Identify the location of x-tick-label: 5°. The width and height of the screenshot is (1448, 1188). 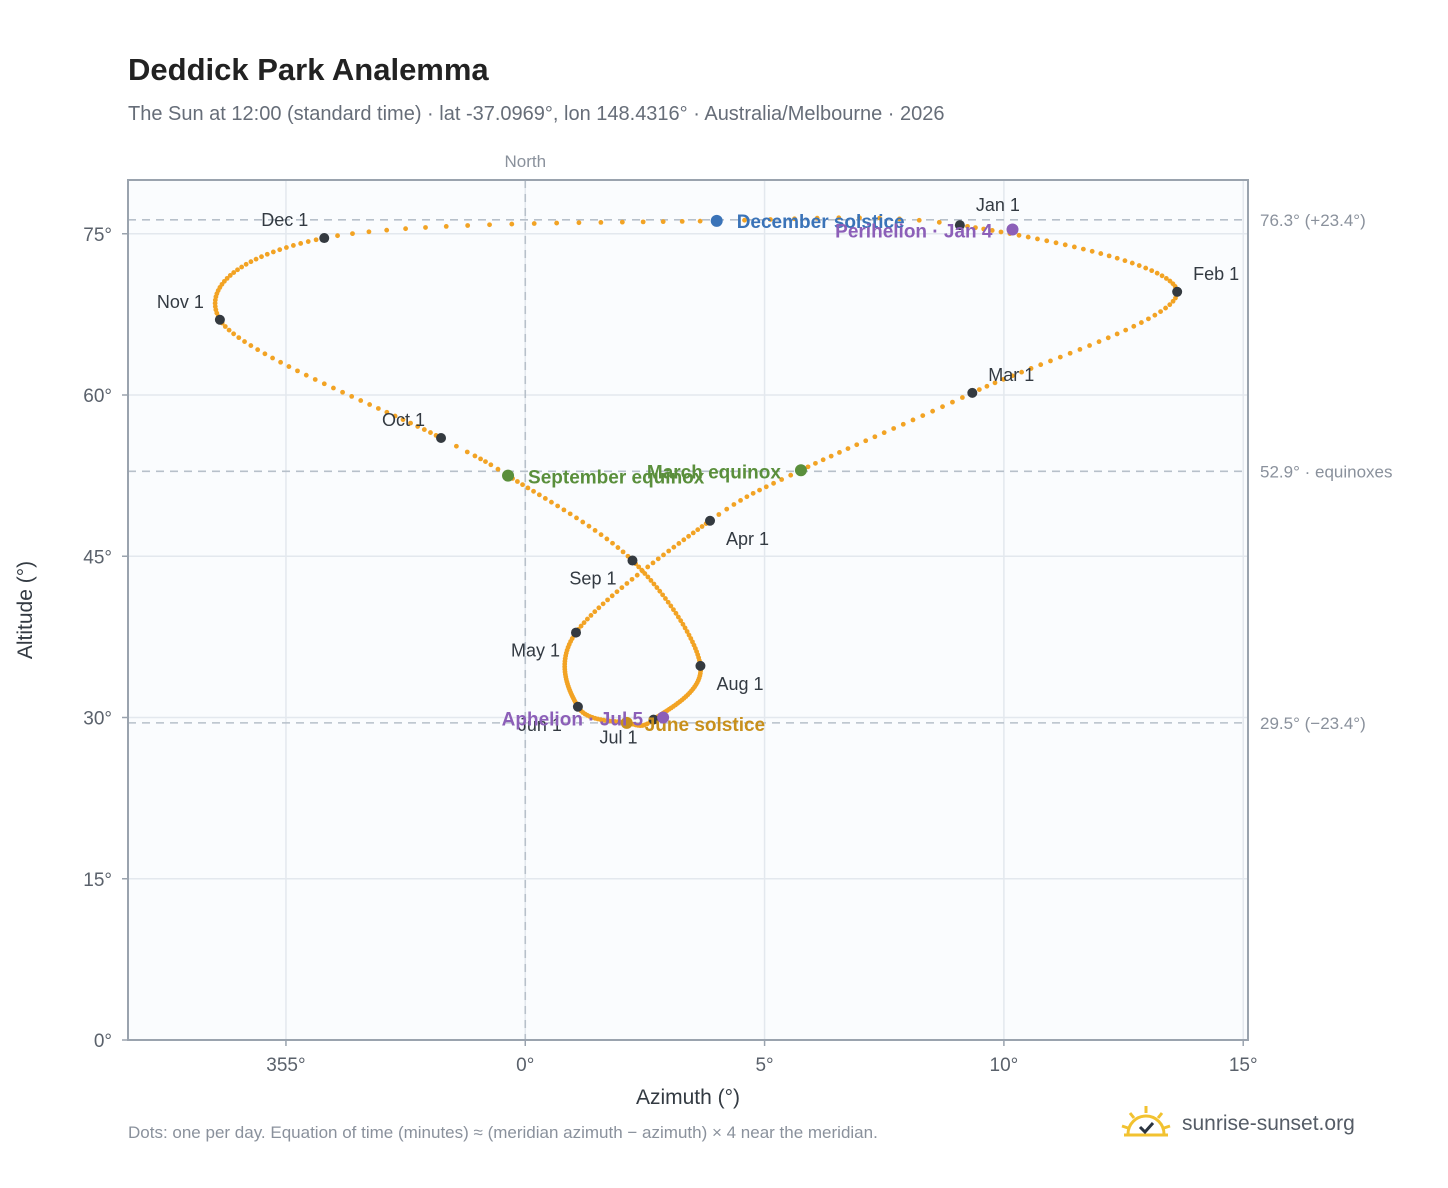
(764, 1065).